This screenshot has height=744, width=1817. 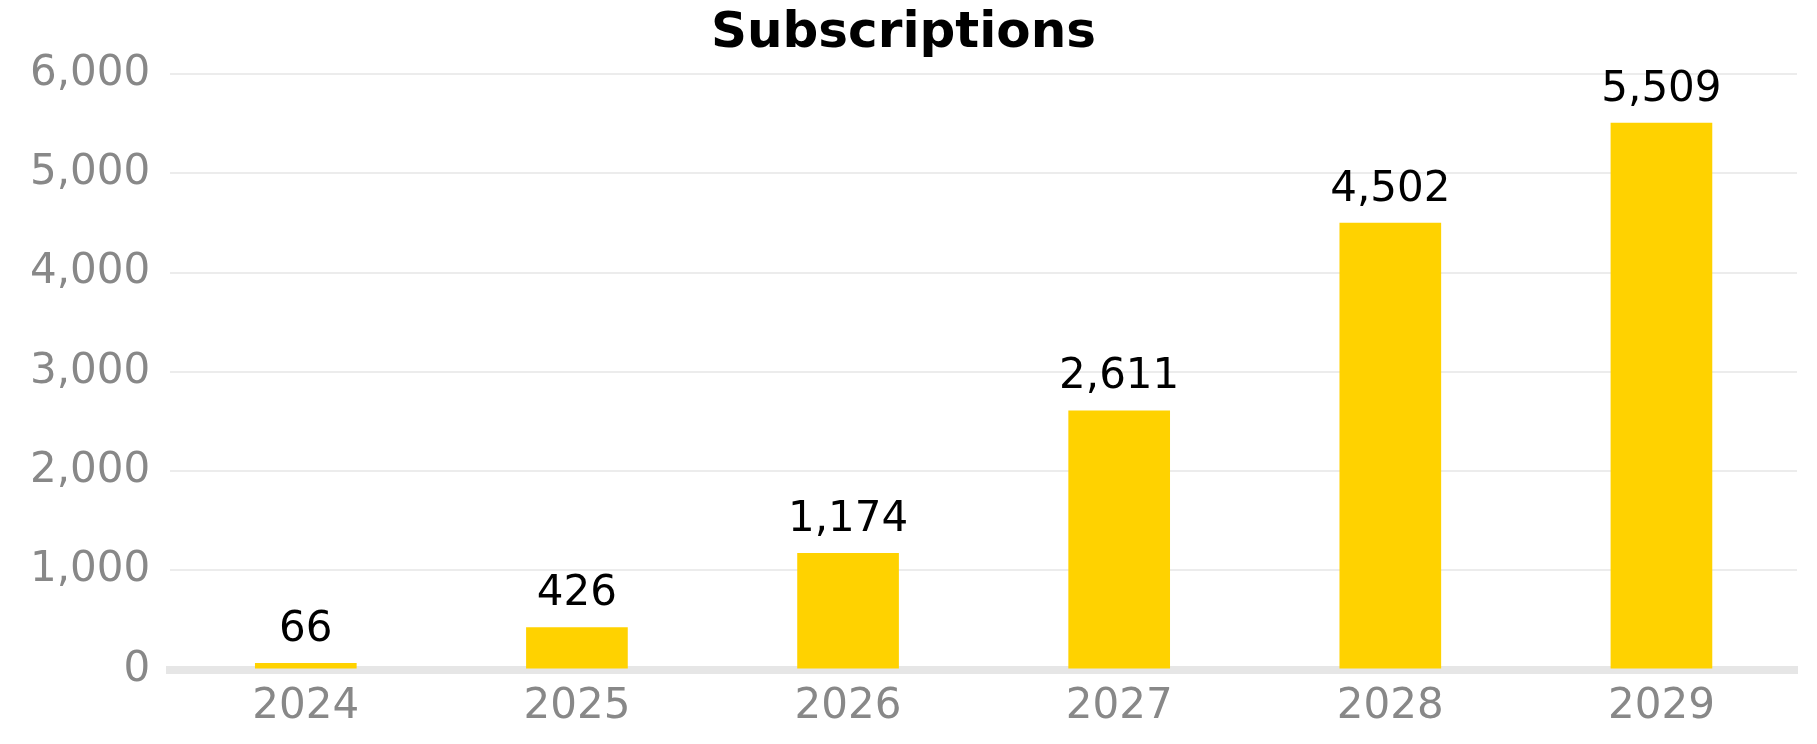 What do you see at coordinates (1119, 374) in the screenshot?
I see `data-label: 2,611` at bounding box center [1119, 374].